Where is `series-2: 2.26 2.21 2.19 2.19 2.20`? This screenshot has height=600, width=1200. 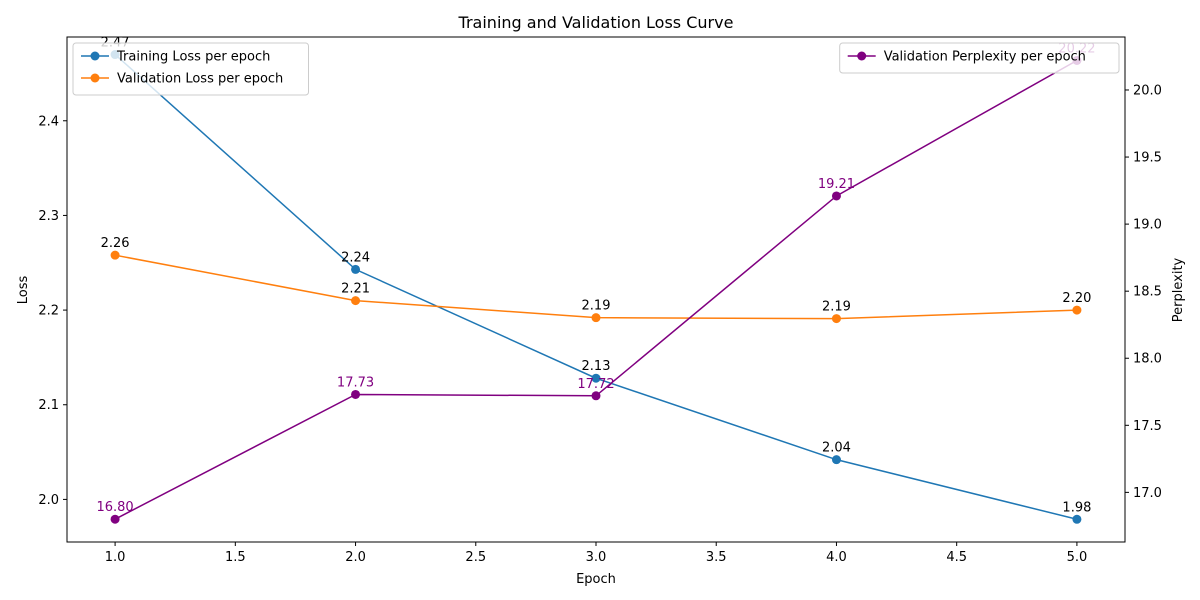 series-2: 2.26 2.21 2.19 2.19 2.20 is located at coordinates (596, 280).